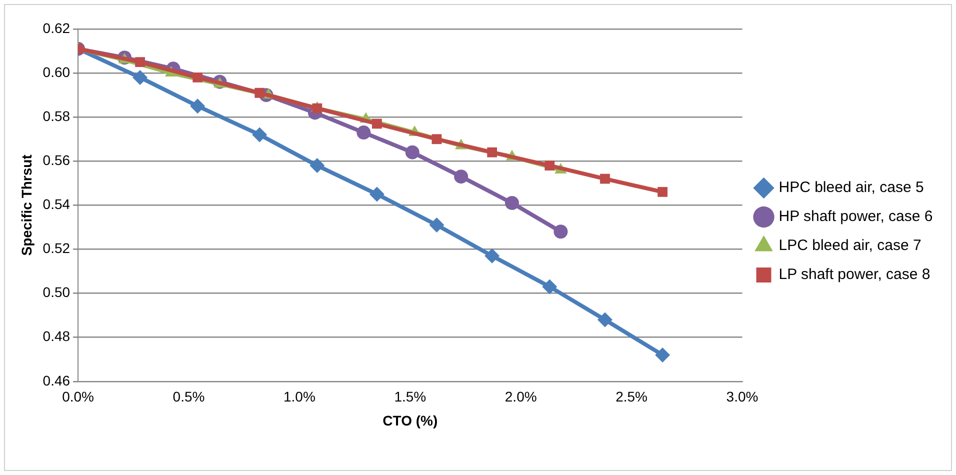  Describe the element at coordinates (26, 205) in the screenshot. I see `y-axis-title: Specific Thrsut` at that location.